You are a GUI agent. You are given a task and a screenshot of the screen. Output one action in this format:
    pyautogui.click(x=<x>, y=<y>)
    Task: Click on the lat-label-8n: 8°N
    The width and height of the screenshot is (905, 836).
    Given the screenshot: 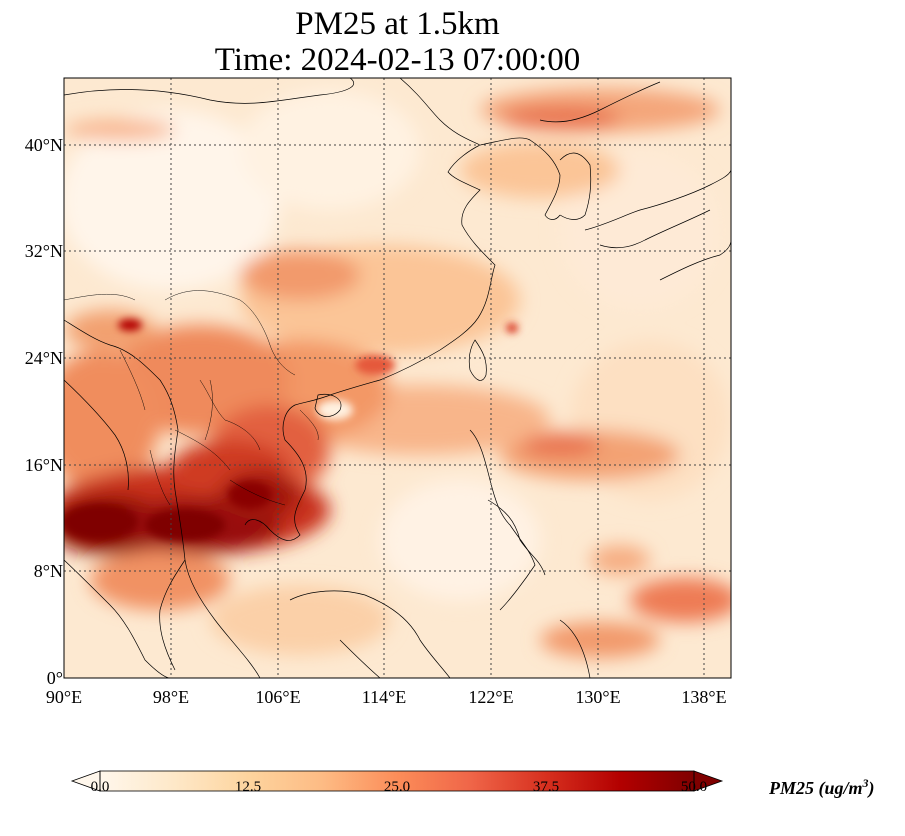 What is the action you would take?
    pyautogui.click(x=48, y=571)
    